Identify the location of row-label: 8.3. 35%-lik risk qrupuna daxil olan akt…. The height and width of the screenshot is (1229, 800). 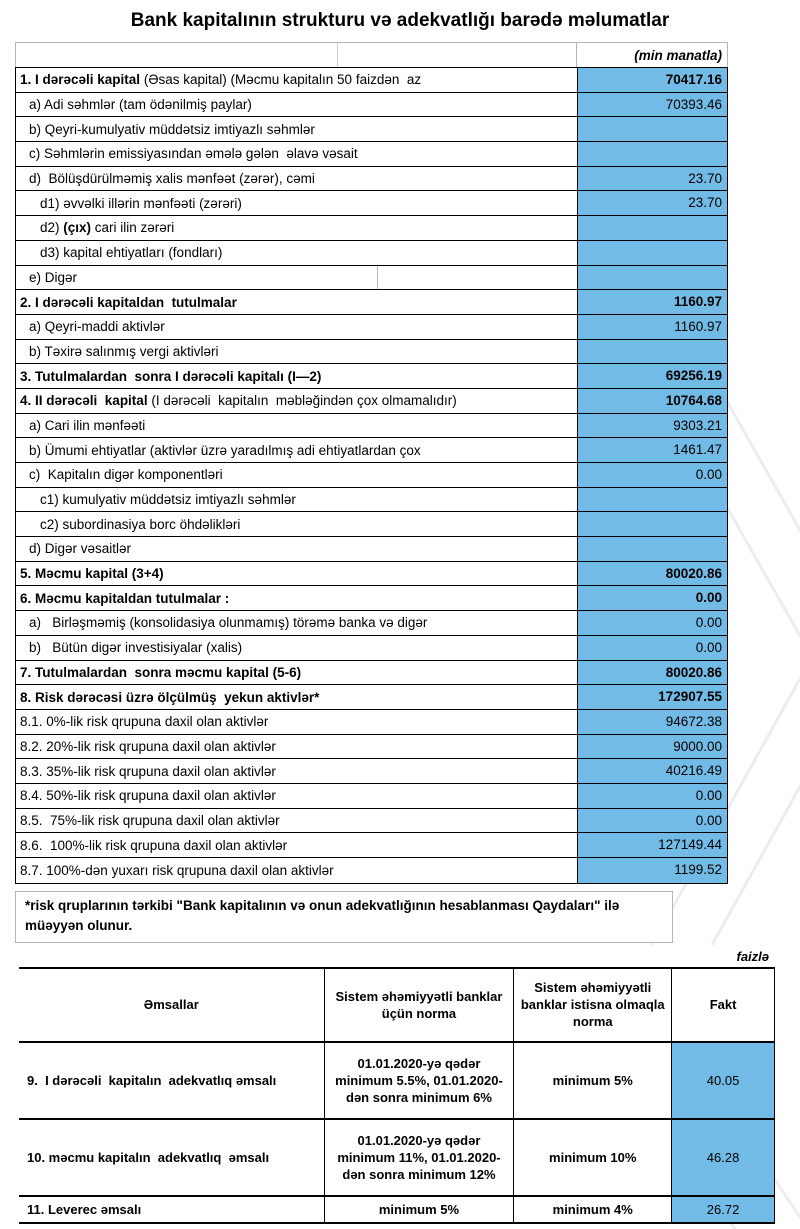
(297, 771).